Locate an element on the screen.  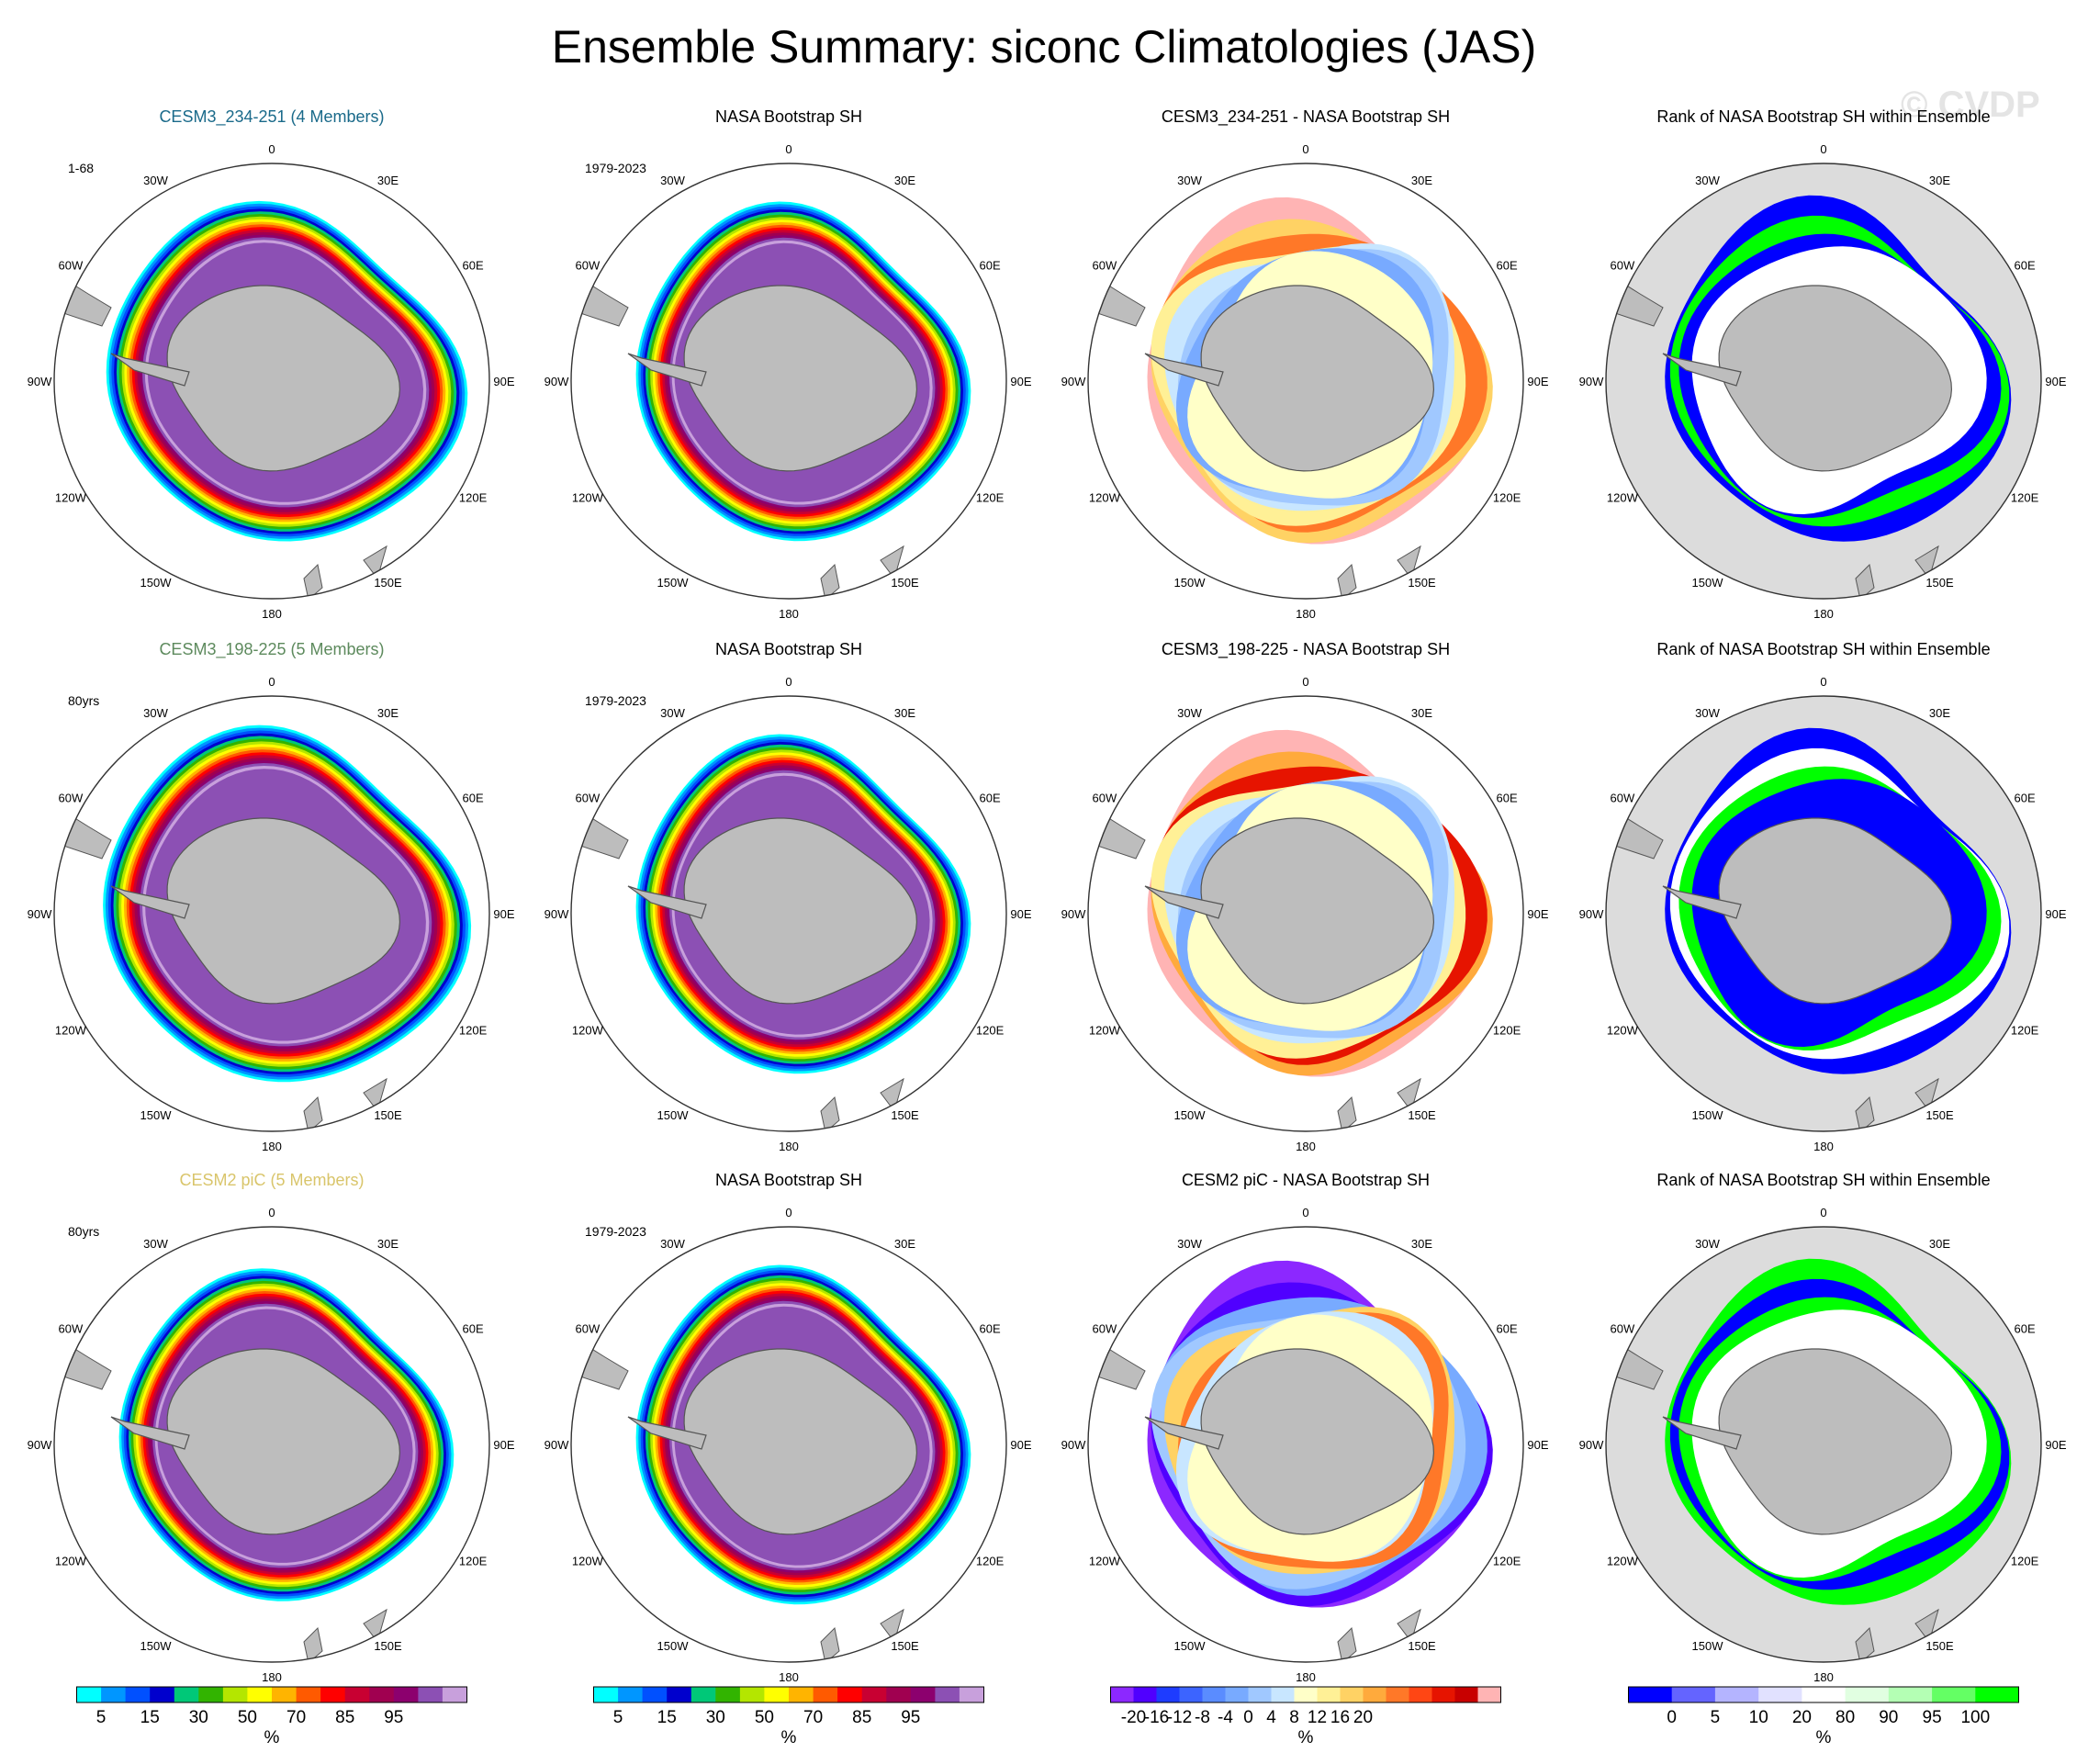
longitude-label: 120W is located at coordinates (1105, 1031).